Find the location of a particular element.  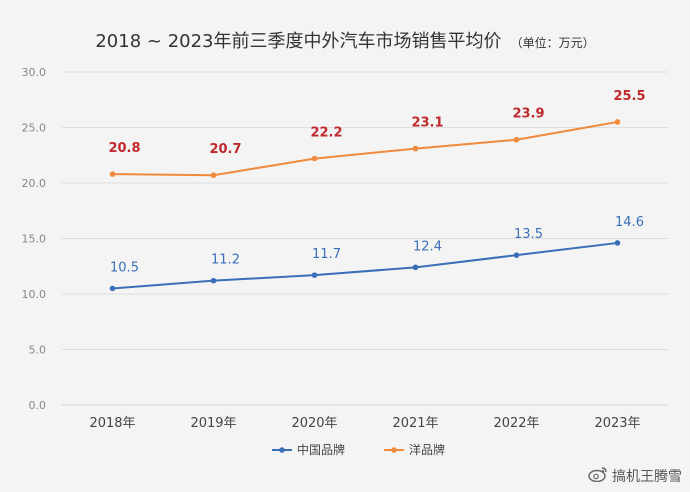

x-tick-label: 2018年 is located at coordinates (112, 423).